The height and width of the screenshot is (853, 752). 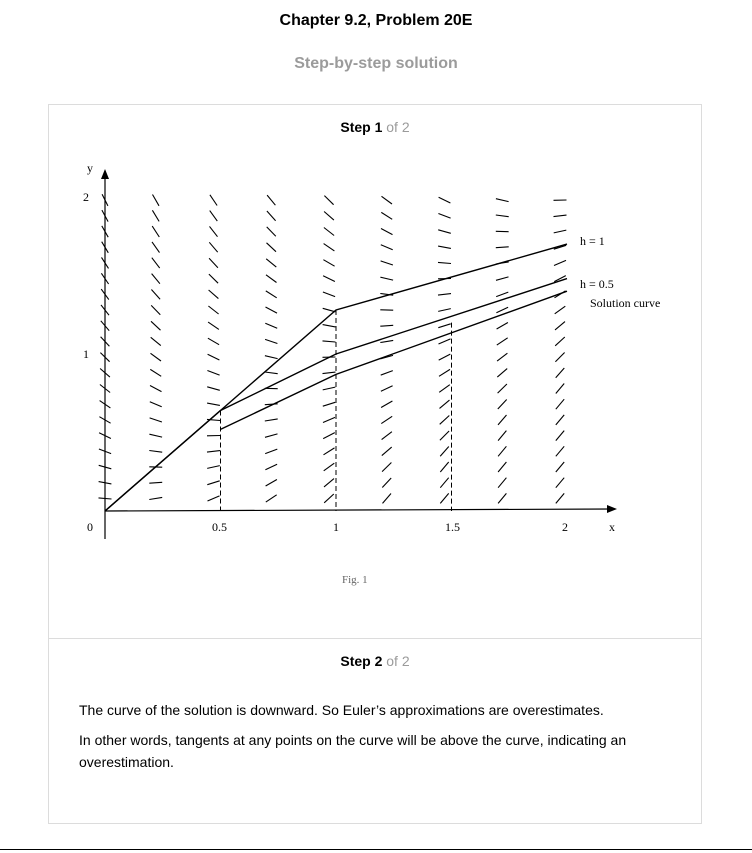 I want to click on x-tick-label-0.5: 0.5, so click(x=219, y=527).